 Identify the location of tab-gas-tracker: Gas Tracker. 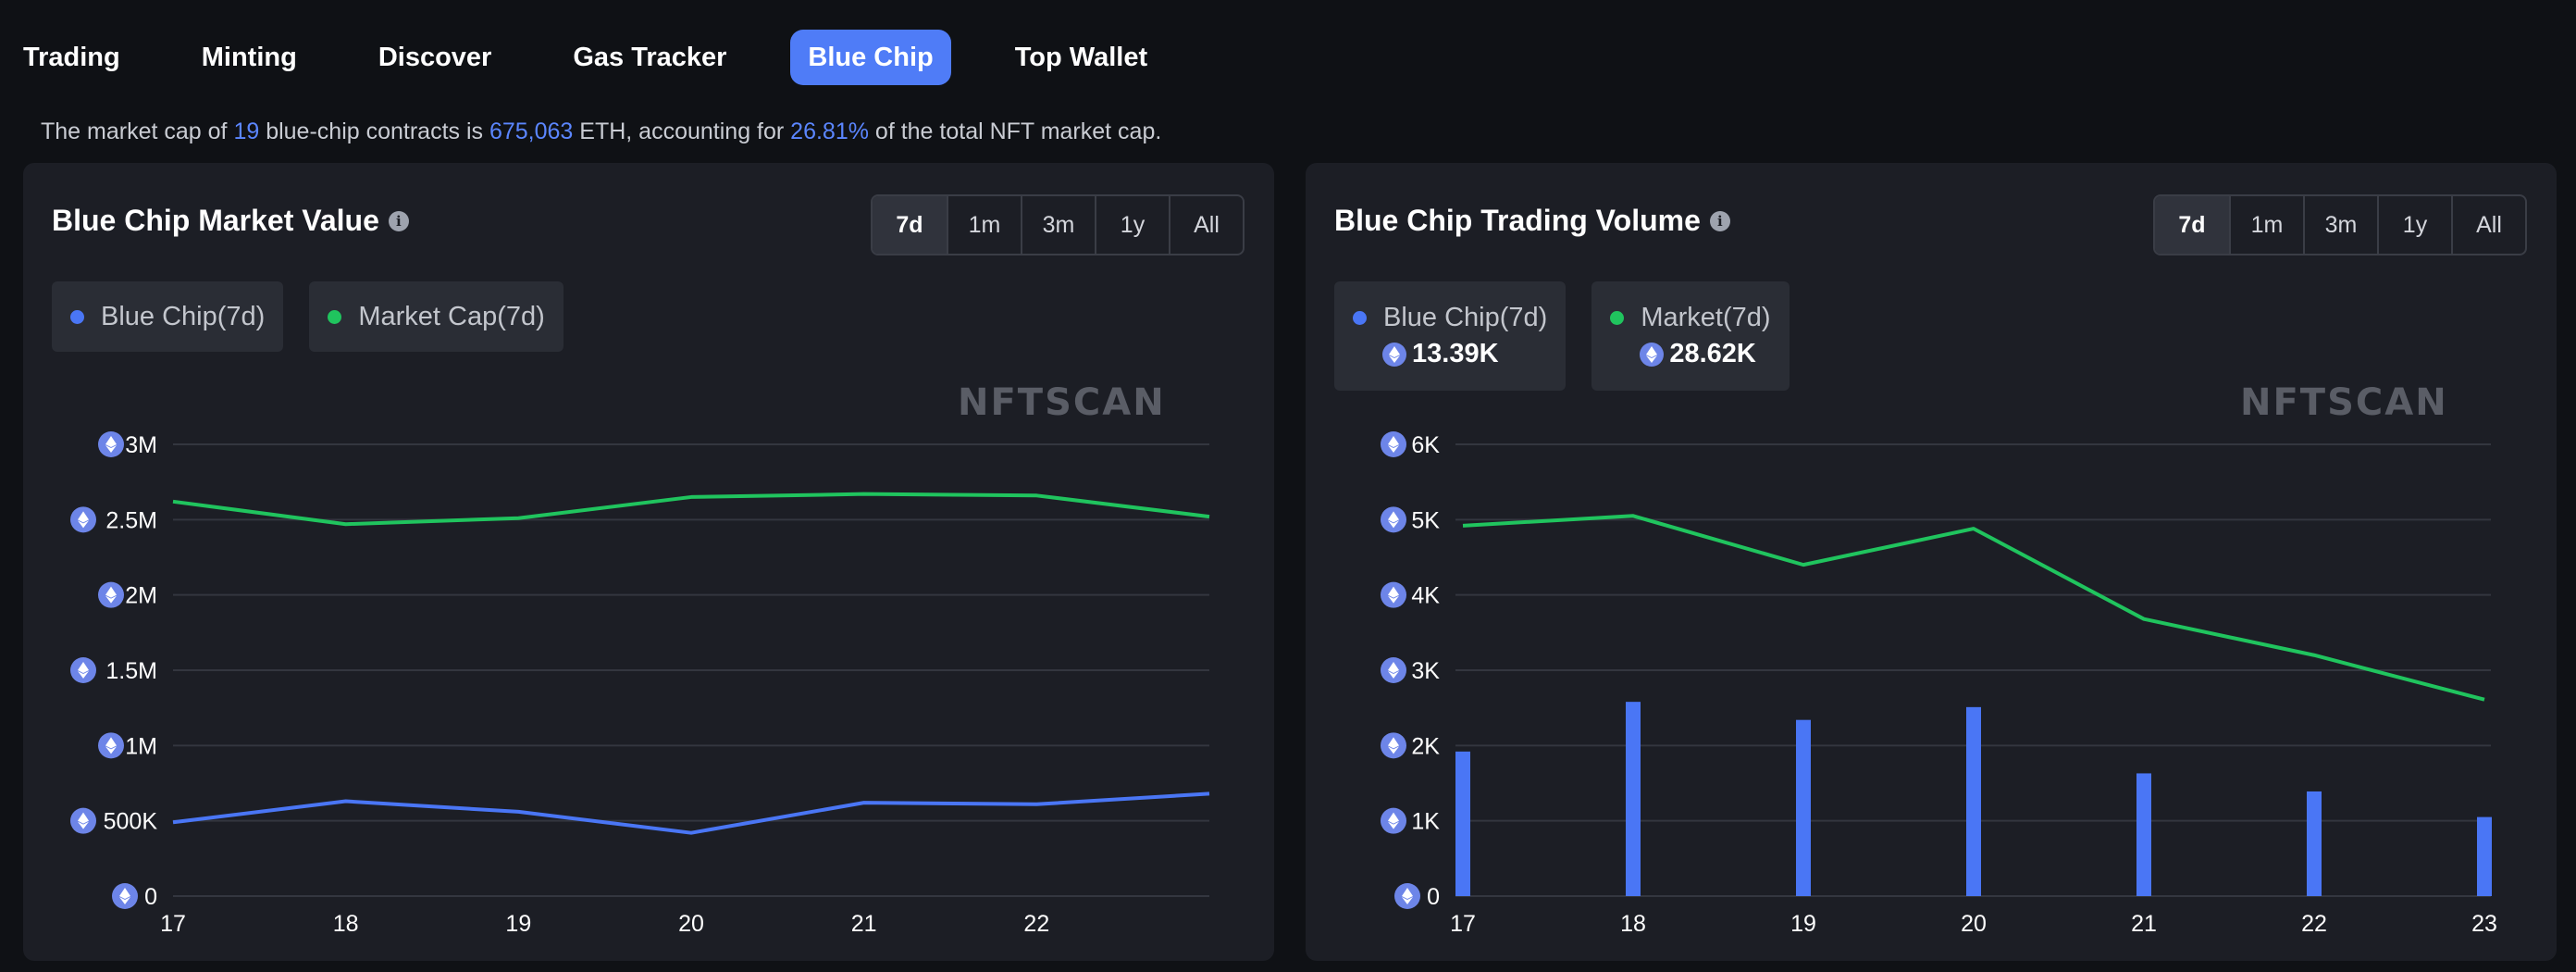
(650, 57).